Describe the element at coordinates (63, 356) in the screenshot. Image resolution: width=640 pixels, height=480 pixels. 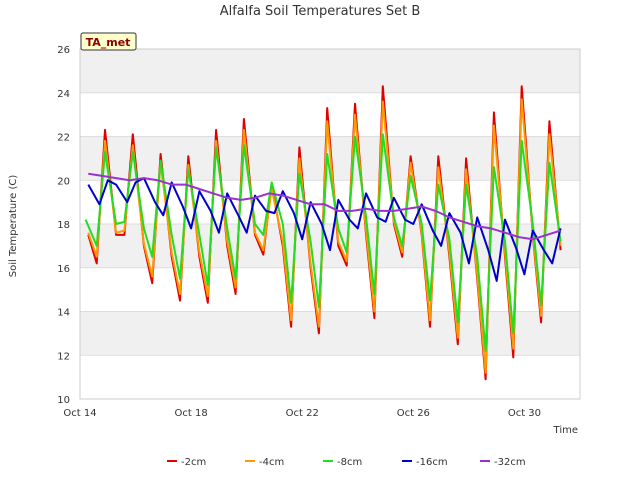
I see `y-tick-label: 12` at that location.